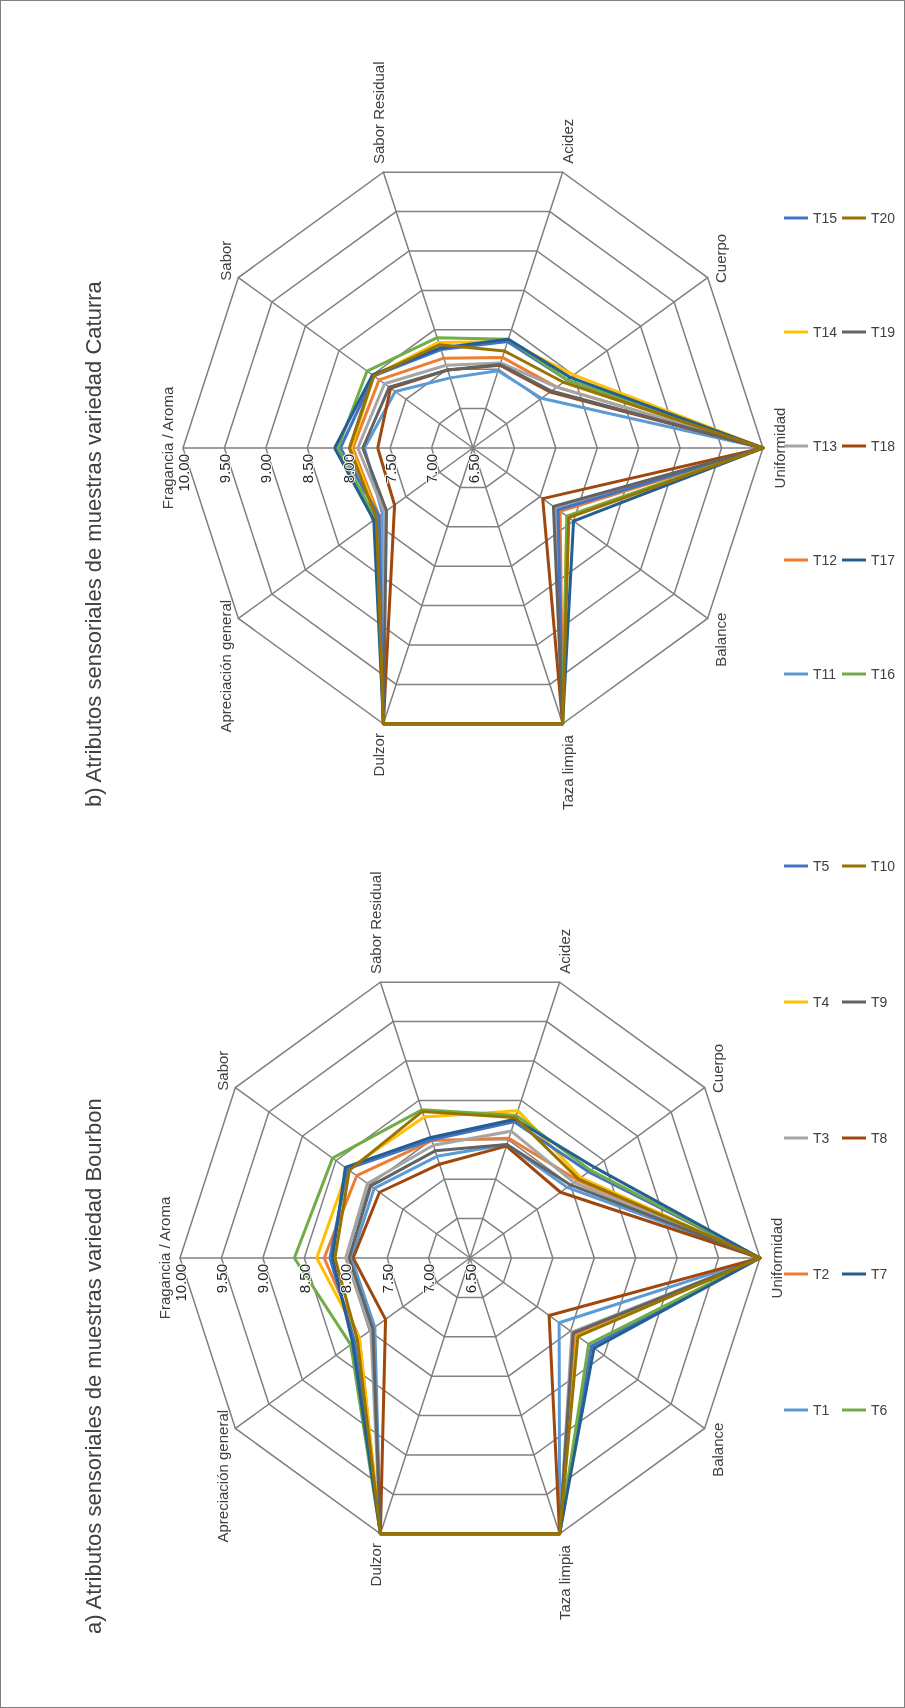 This screenshot has width=905, height=1708. I want to click on legend-label: T3, so click(821, 1138).